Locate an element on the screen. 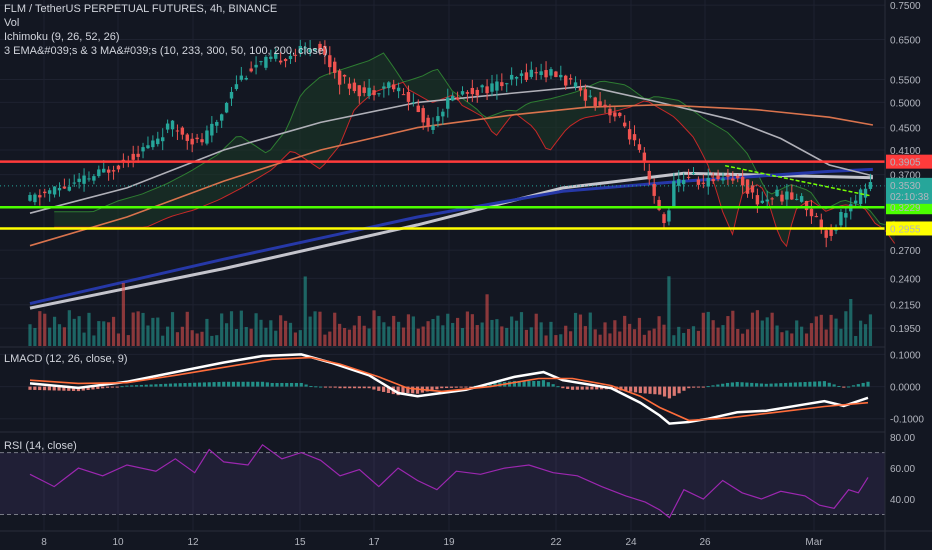 The height and width of the screenshot is (550, 932). price-tick-label: 0.5500 is located at coordinates (905, 81).